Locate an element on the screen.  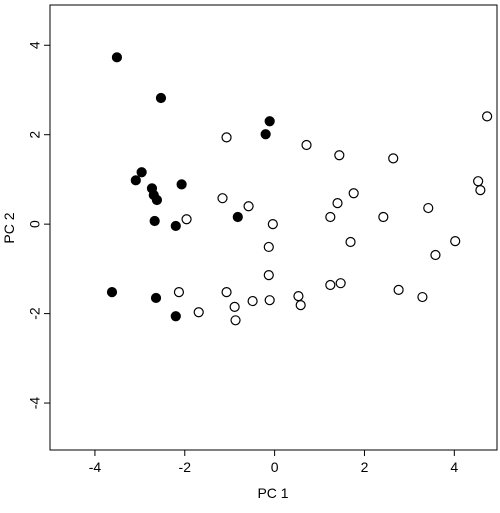
y-tick-label: -4 is located at coordinates (35, 403).